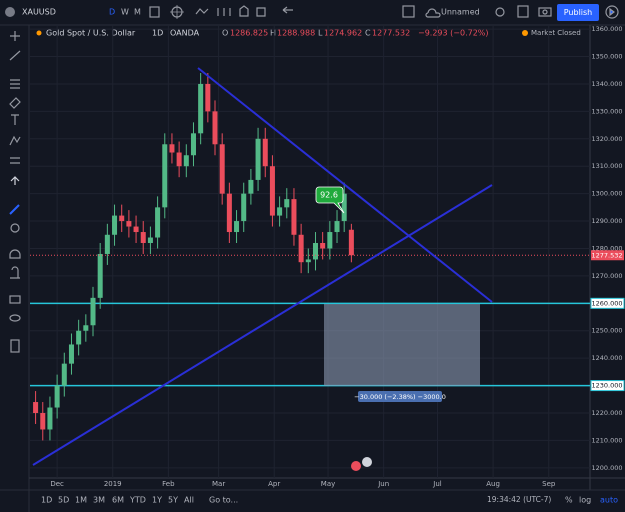 The image size is (625, 512). Describe the element at coordinates (46, 500) in the screenshot. I see `range-button: 1D` at that location.